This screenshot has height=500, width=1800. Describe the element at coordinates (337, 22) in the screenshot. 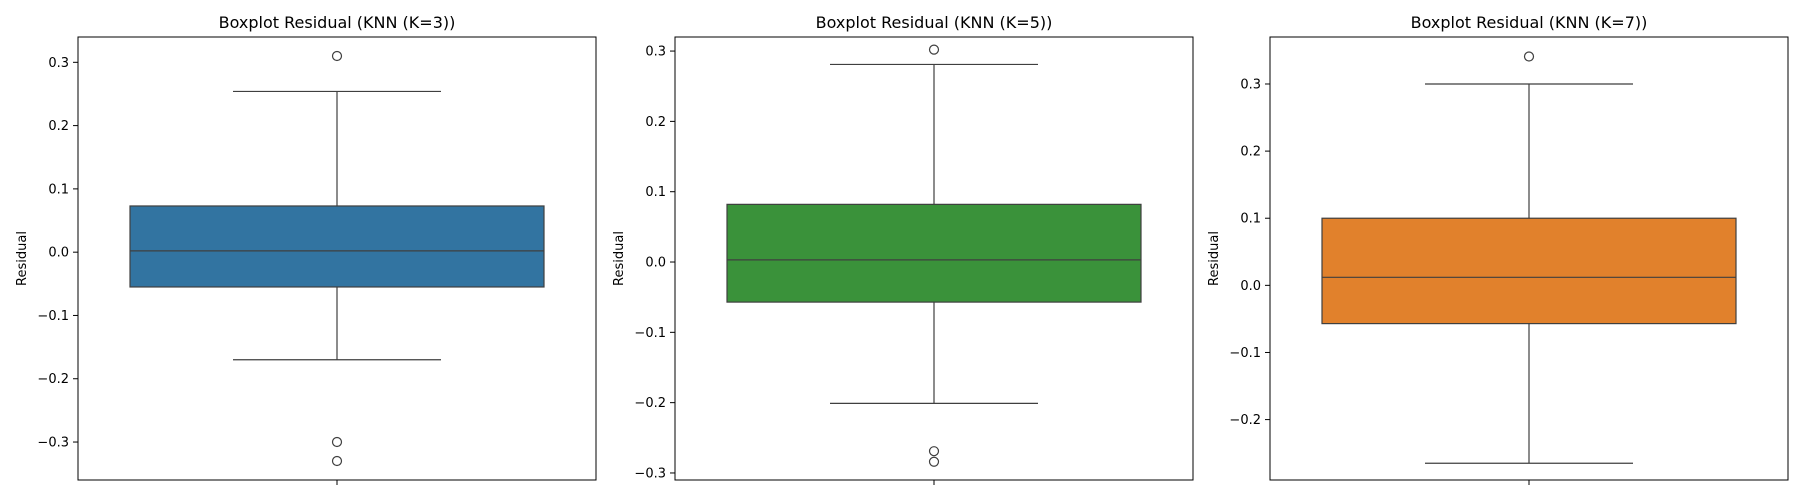

I see `chart-title: Boxplot Residual (KNN (K=3))` at that location.